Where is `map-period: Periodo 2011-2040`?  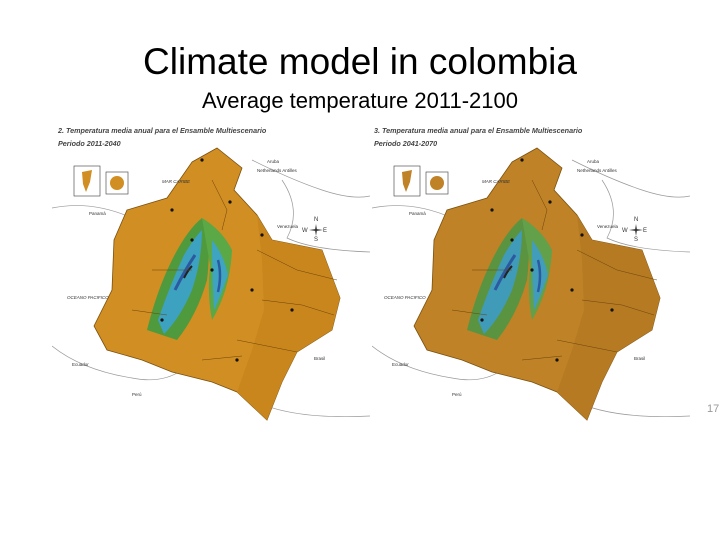 map-period: Periodo 2011-2040 is located at coordinates (89, 143).